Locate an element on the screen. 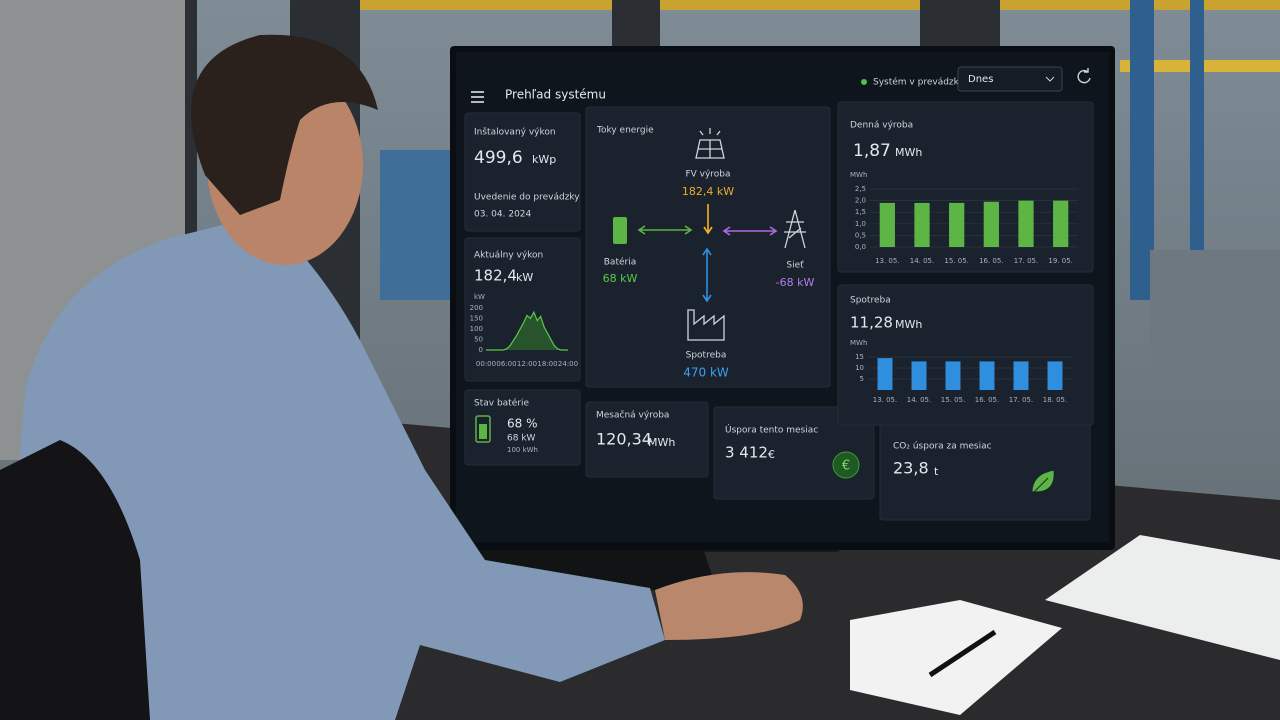 The height and width of the screenshot is (720, 1280). page-title: Prehľad systému is located at coordinates (555, 95).